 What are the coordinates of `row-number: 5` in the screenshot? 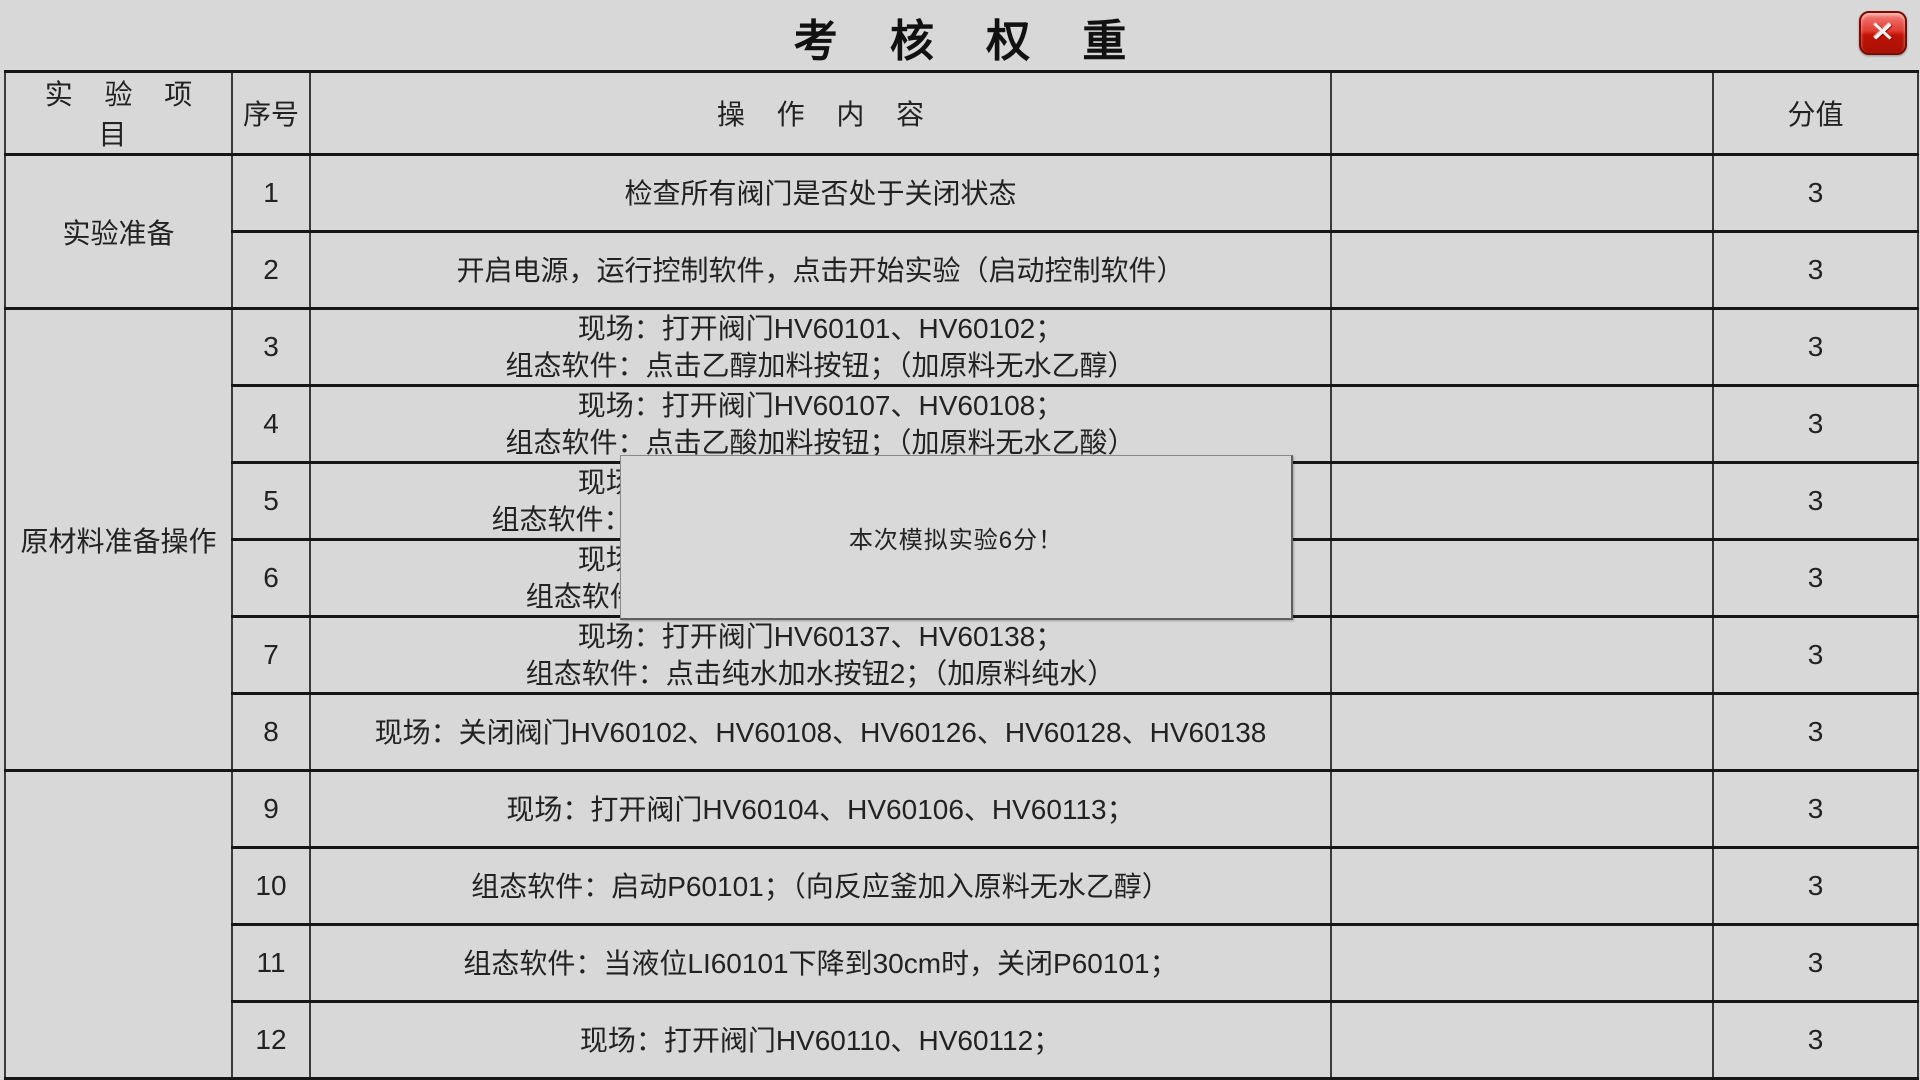 It's located at (271, 501).